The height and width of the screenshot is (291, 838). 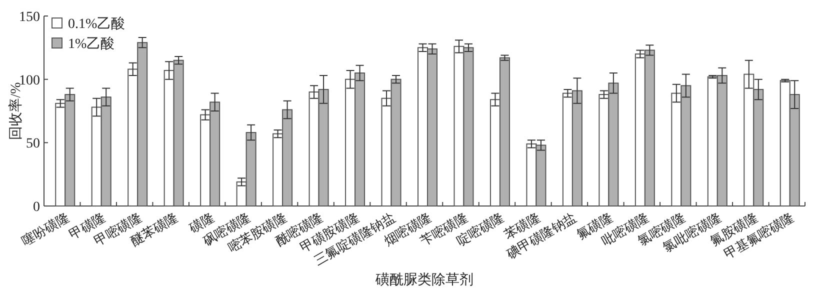 What do you see at coordinates (91, 44) in the screenshot?
I see `legend-label: 1%乙酸` at bounding box center [91, 44].